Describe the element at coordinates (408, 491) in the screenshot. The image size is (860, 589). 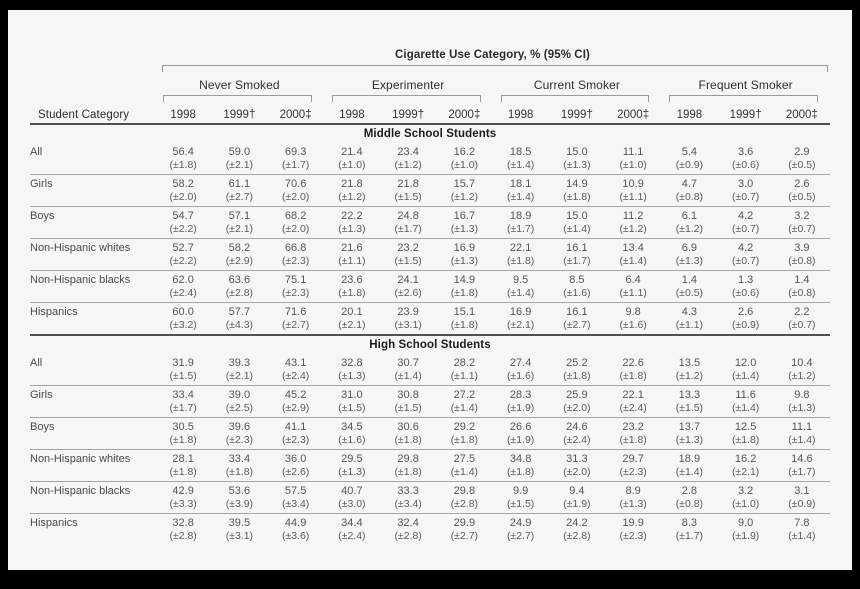
I see `percent-value: 33.3` at that location.